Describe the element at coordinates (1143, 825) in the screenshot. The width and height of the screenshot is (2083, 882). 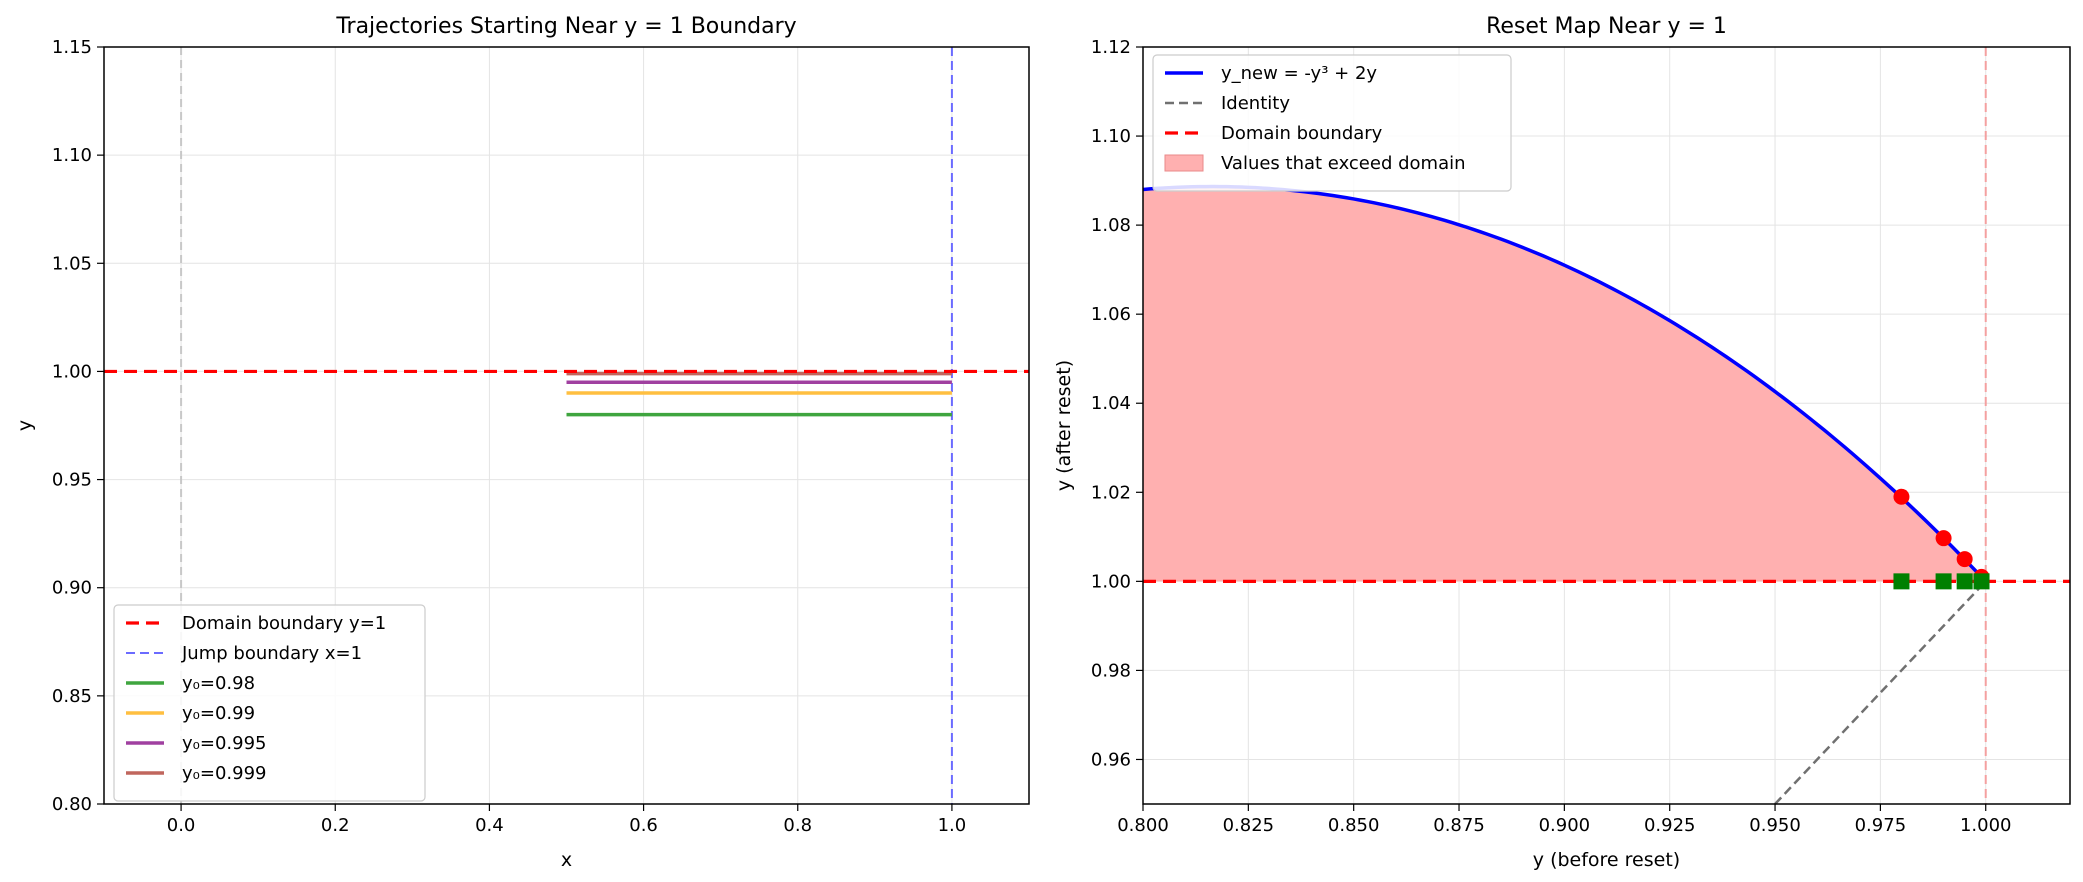
I see `right-x-tick-label: 0.800` at that location.